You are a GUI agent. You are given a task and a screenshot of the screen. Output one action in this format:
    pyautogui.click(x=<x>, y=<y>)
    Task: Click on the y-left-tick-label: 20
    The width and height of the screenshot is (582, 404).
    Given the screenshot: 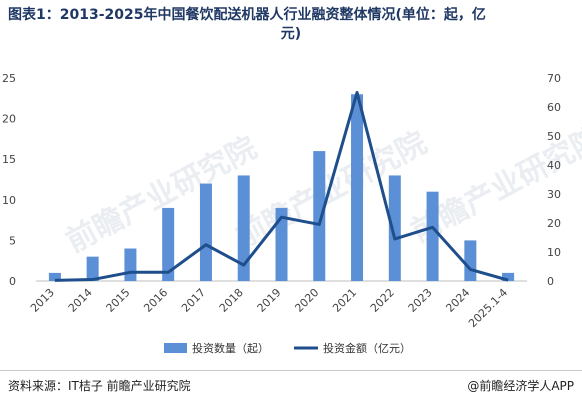 What is the action you would take?
    pyautogui.click(x=9, y=119)
    